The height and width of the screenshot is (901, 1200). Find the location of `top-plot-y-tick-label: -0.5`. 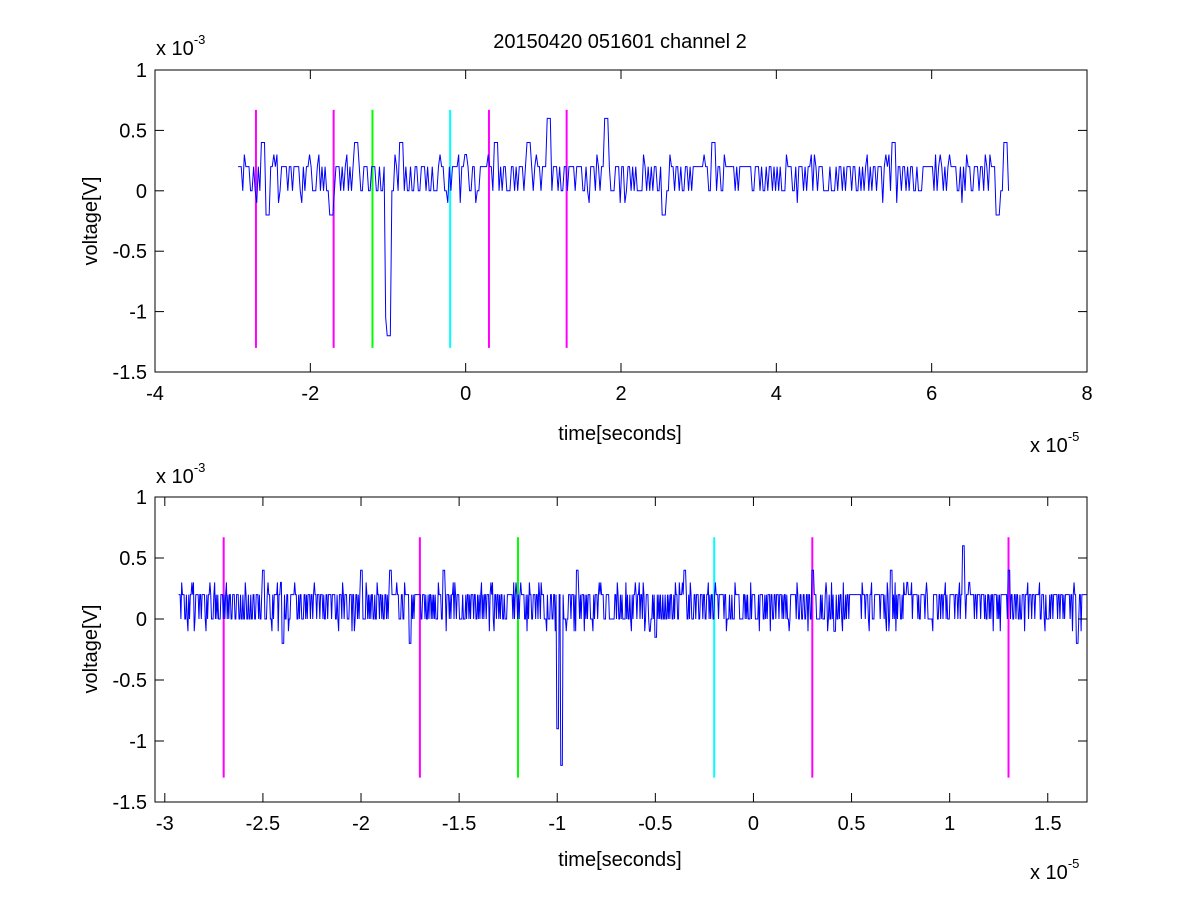

top-plot-y-tick-label: -0.5 is located at coordinates (130, 252).